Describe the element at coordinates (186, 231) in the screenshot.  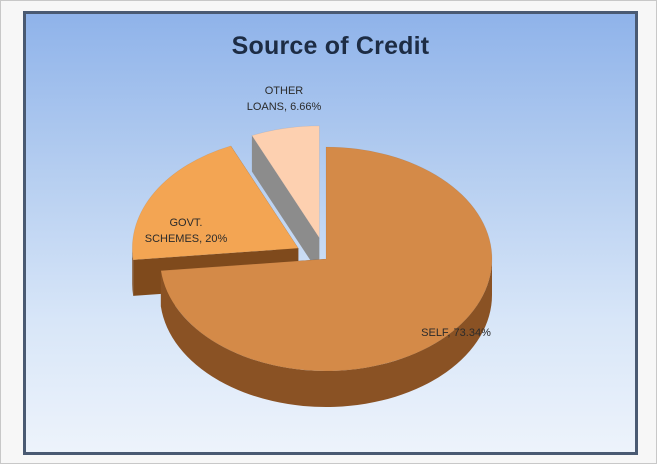
I see `data-label-govt-schemes: GOVT. SCHEMES, 20%` at that location.